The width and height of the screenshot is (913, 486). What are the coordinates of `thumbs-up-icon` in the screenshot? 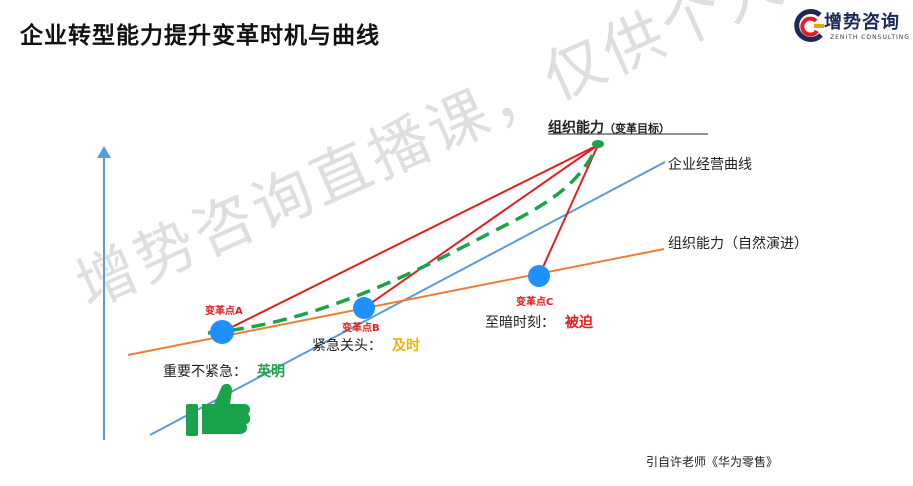 It's located at (218, 409).